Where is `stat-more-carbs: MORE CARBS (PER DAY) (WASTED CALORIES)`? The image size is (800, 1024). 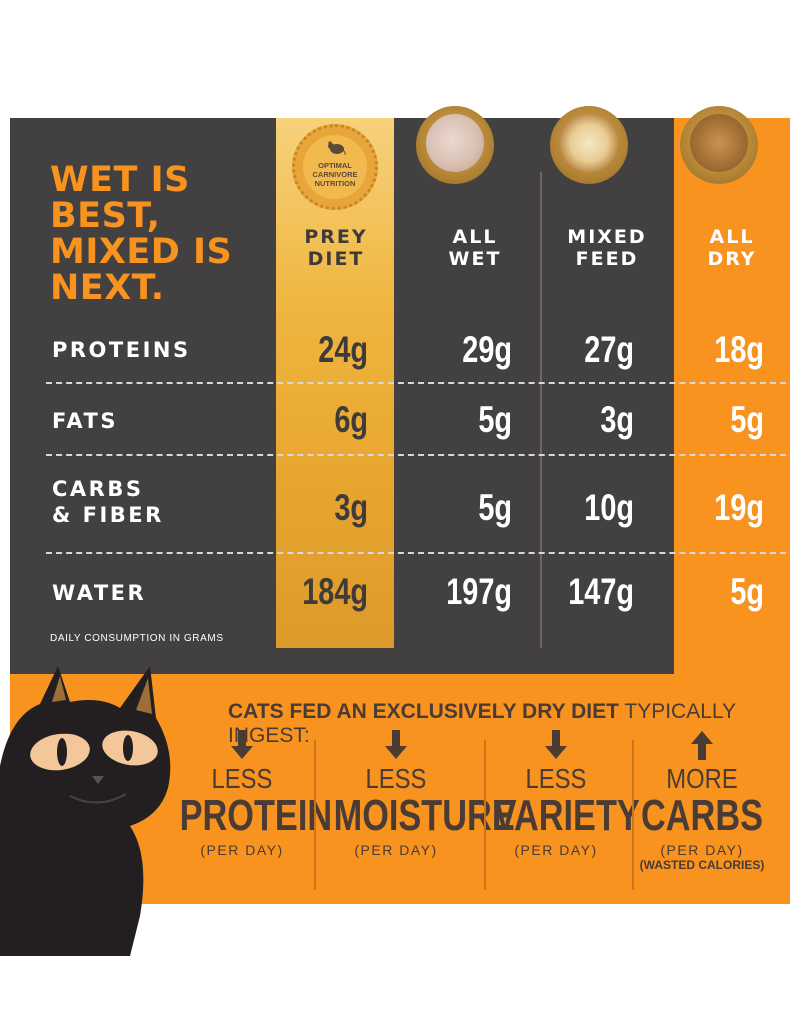 stat-more-carbs: MORE CARBS (PER DAY) (WASTED CALORIES) is located at coordinates (702, 801).